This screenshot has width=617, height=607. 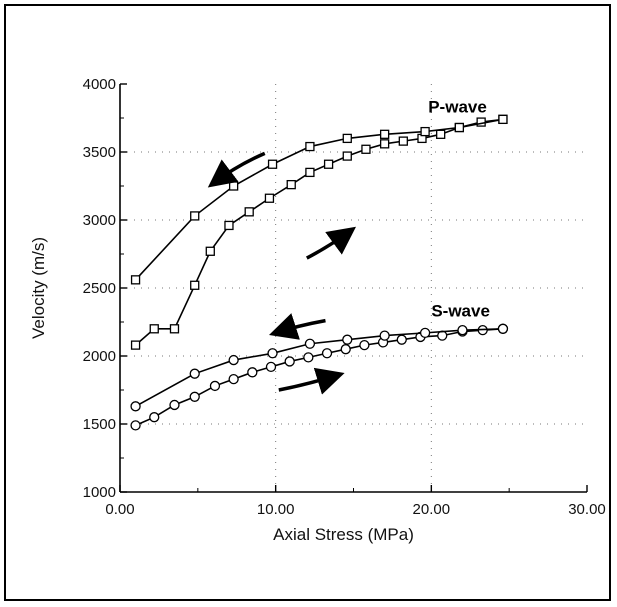 What do you see at coordinates (99, 424) in the screenshot?
I see `y-tick-label: 1500` at bounding box center [99, 424].